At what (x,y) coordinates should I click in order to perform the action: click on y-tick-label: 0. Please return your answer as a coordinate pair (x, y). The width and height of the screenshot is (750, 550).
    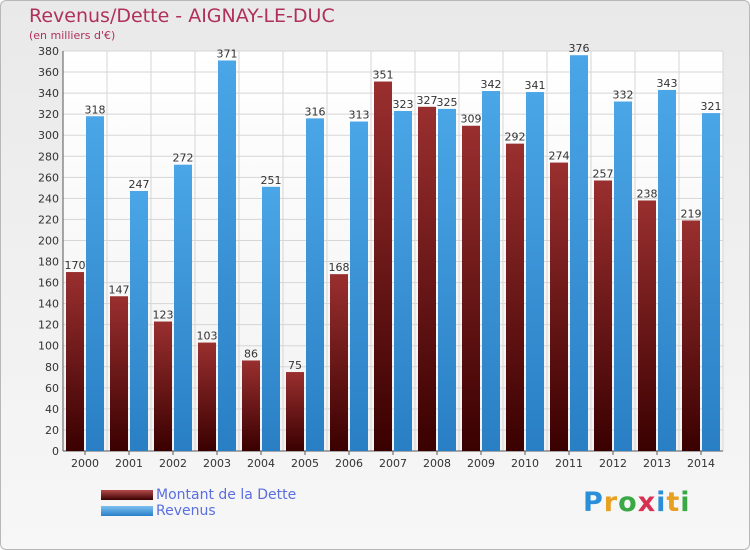
    Looking at the image, I should click on (55, 451).